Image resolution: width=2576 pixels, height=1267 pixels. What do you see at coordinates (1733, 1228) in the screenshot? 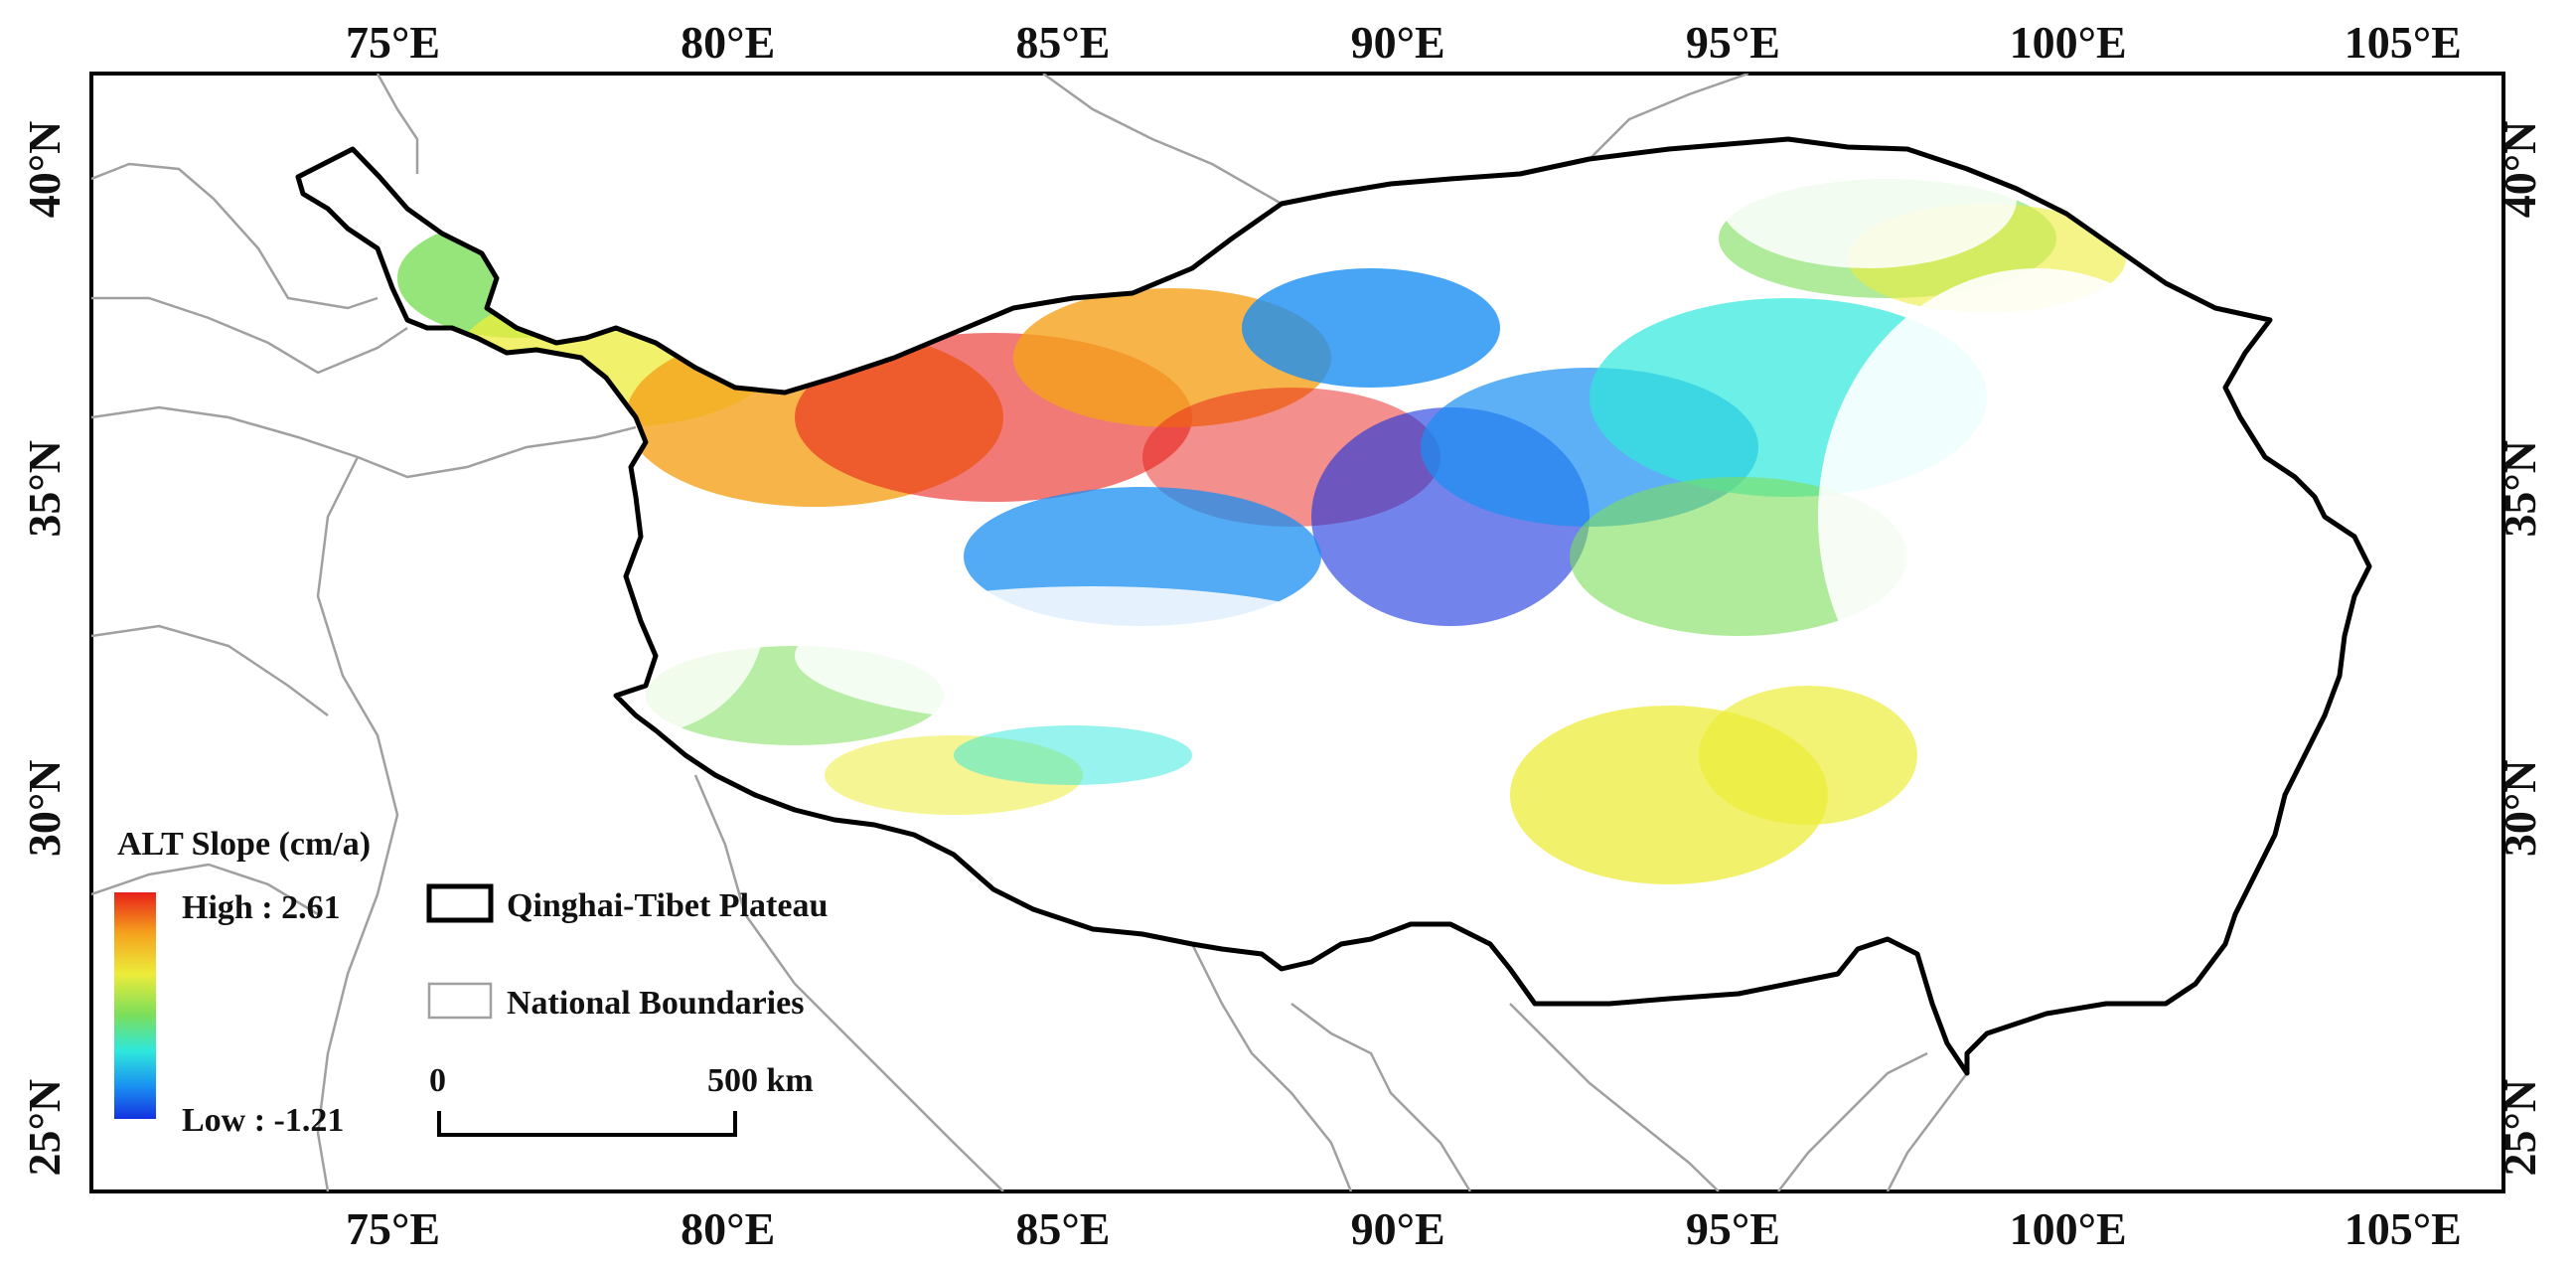
I see `longitude-tick-label-bottom: 95°E` at bounding box center [1733, 1228].